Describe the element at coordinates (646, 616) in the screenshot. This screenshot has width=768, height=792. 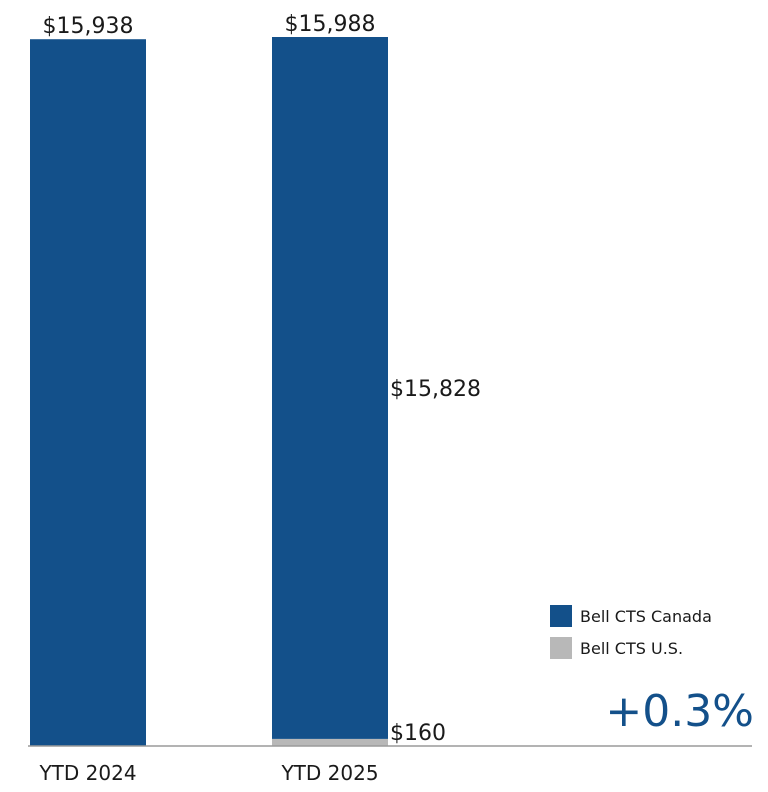
I see `legend-label-canada: Bell CTS Canada` at that location.